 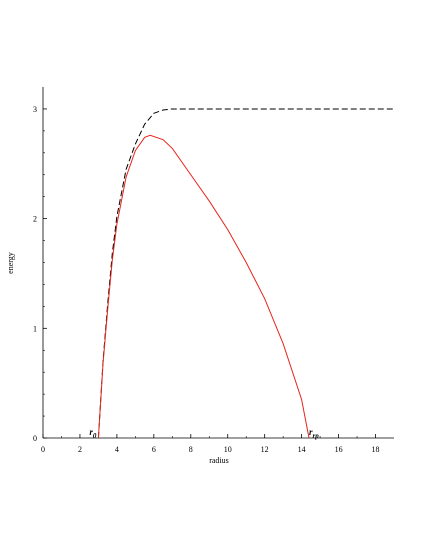 I want to click on y-tick-label: 1, so click(x=35, y=328).